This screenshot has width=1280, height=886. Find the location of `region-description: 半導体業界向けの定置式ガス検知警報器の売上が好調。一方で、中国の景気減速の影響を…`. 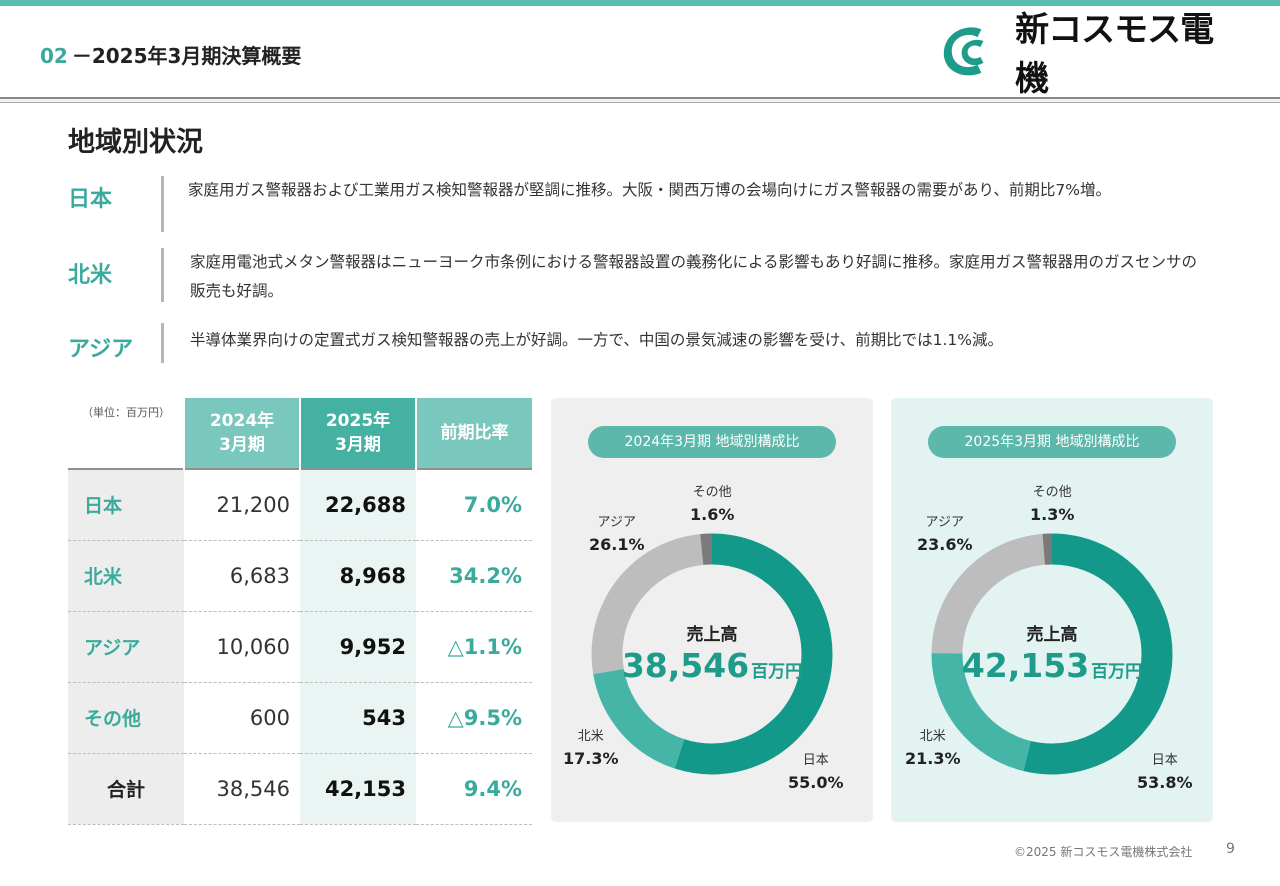

region-description: 半導体業界向けの定置式ガス検知警報器の売上が好調。一方で、中国の景気減速の影響を… is located at coordinates (596, 340).